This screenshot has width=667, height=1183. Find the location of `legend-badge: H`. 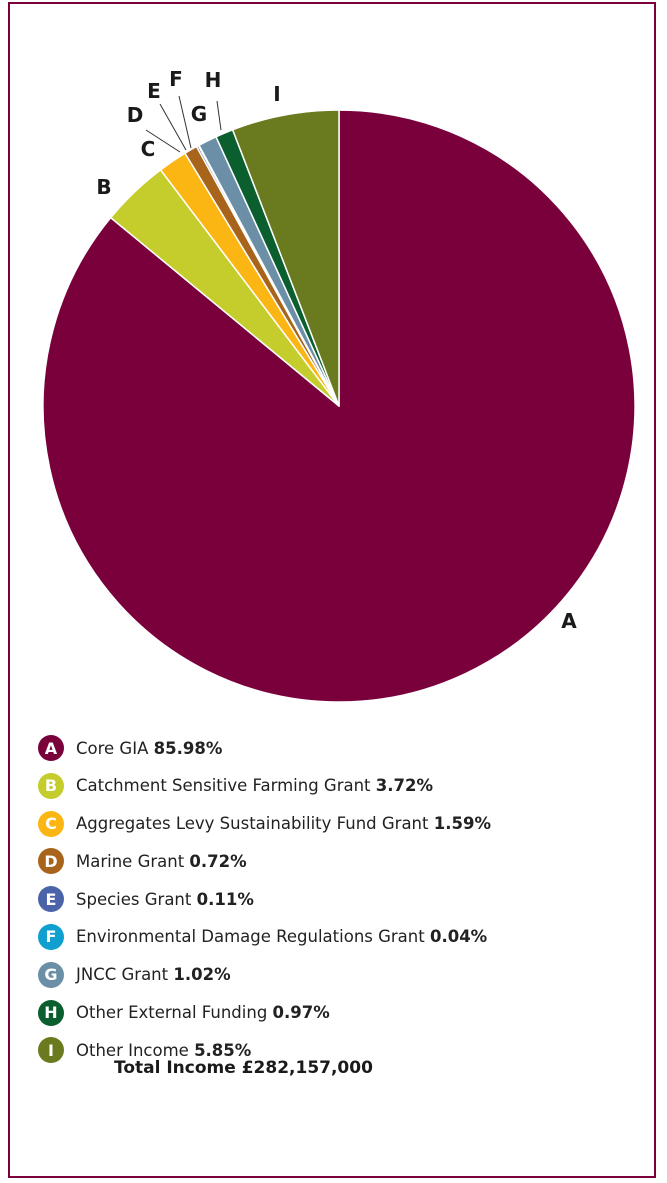

legend-badge: H is located at coordinates (51, 1012).